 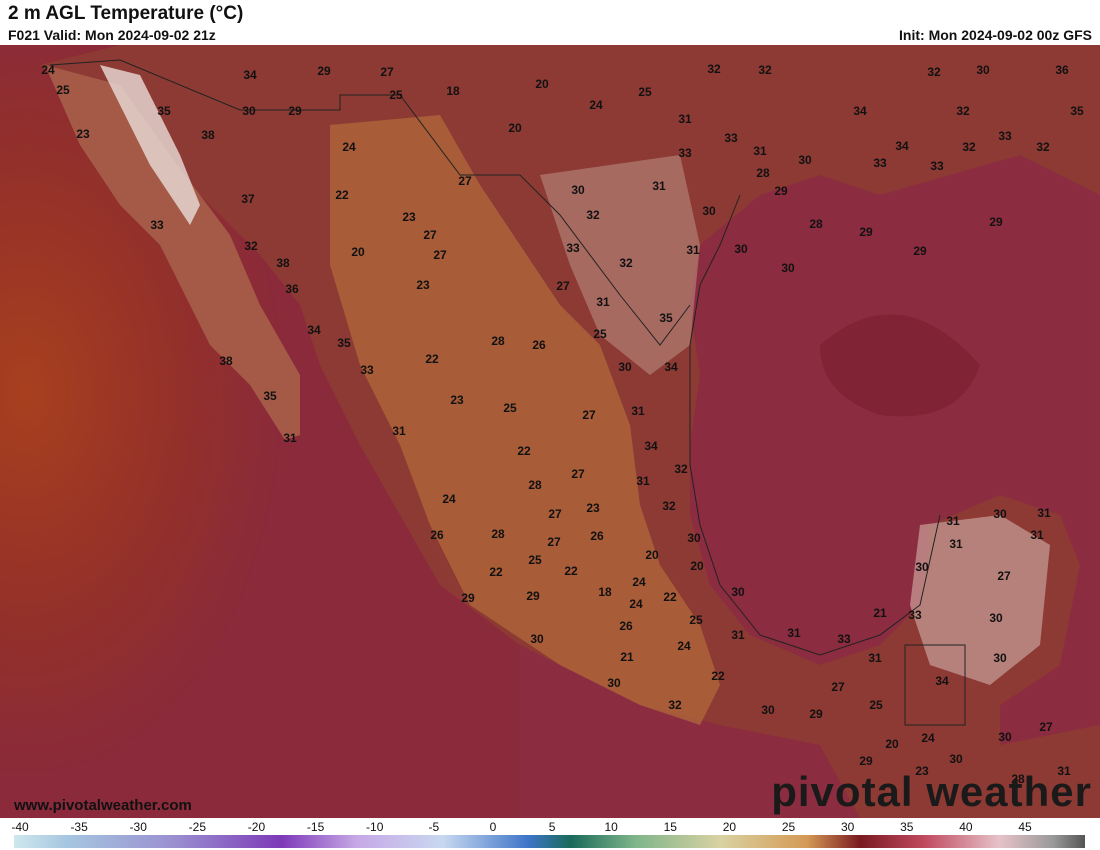 What do you see at coordinates (605, 592) in the screenshot?
I see `temperature-label: 18` at bounding box center [605, 592].